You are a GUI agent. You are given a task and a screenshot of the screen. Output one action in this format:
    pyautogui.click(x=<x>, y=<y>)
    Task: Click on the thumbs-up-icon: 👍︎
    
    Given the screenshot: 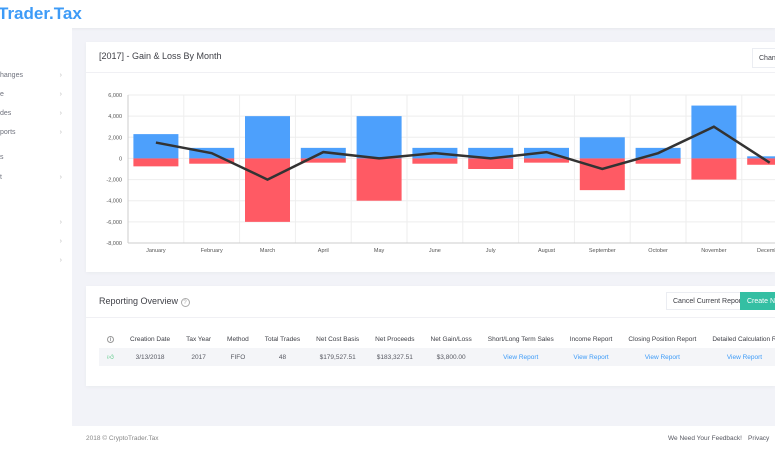 What is the action you would take?
    pyautogui.click(x=110, y=357)
    